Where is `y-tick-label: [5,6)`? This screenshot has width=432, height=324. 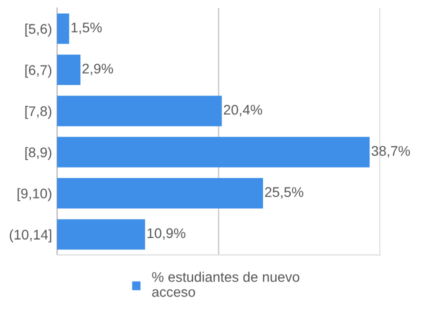
y-tick-label: [5,6) is located at coordinates (38, 30).